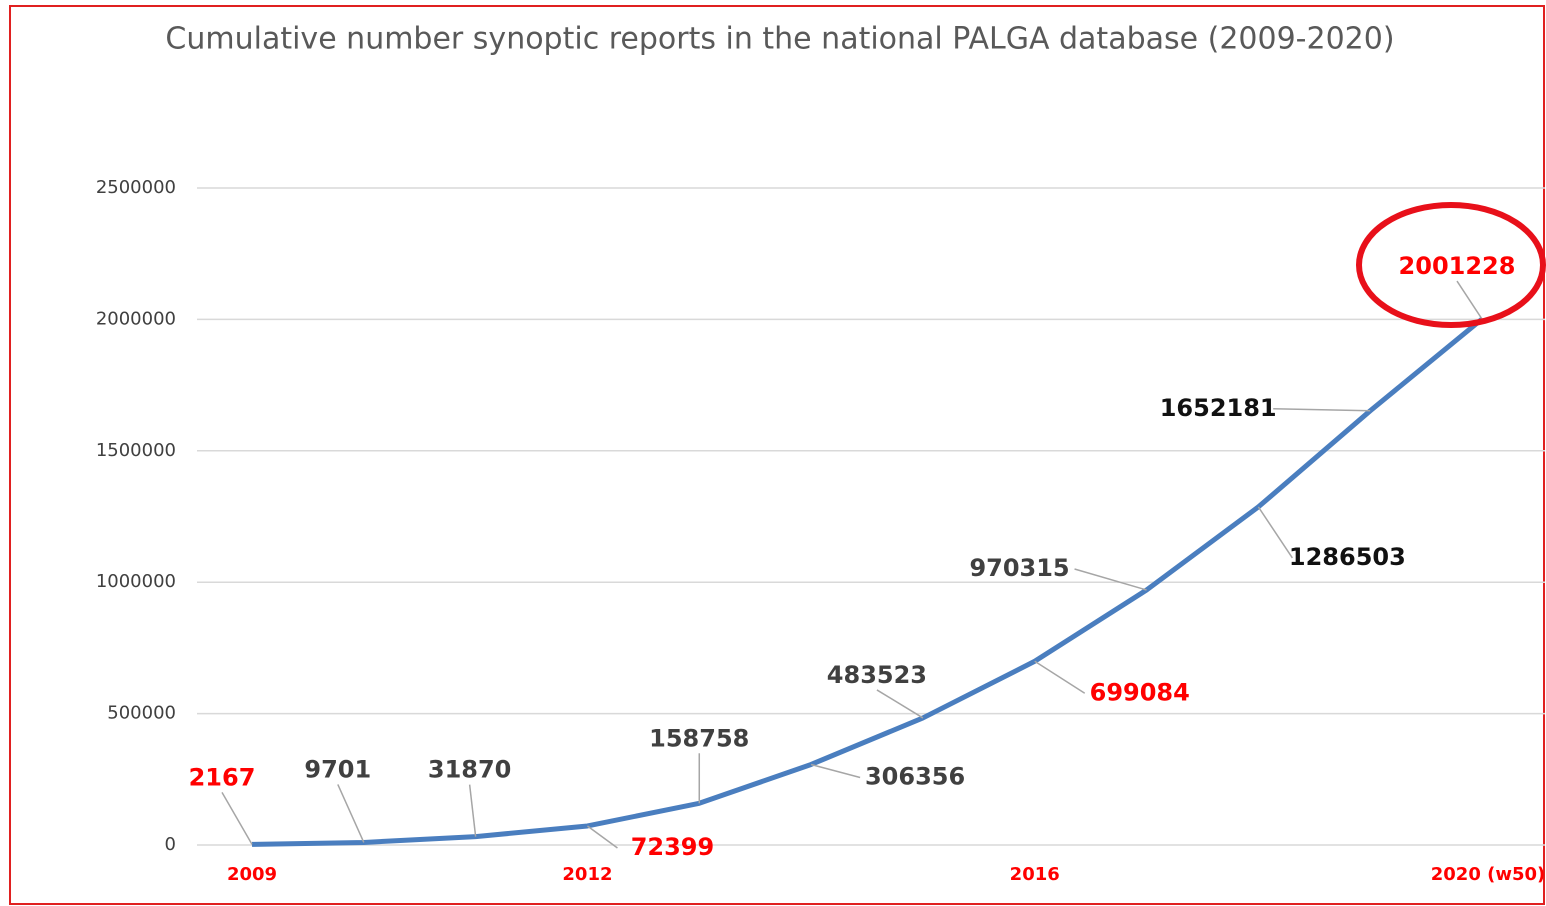 This screenshot has width=1546, height=906. What do you see at coordinates (252, 874) in the screenshot?
I see `x-tick-label: 2009` at bounding box center [252, 874].